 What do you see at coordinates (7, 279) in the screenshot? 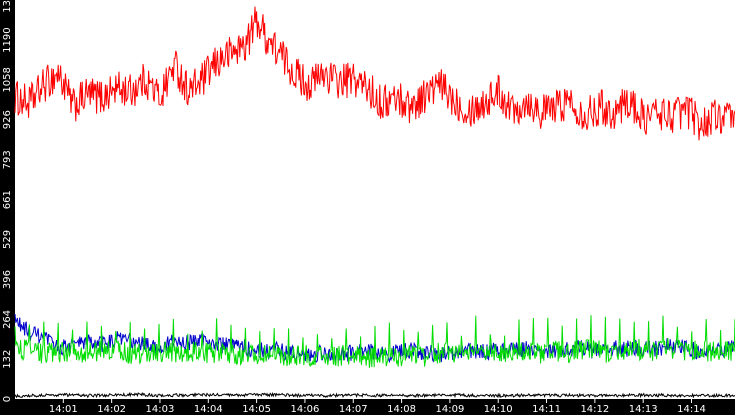
I see `y-tick-label: 396` at bounding box center [7, 279].